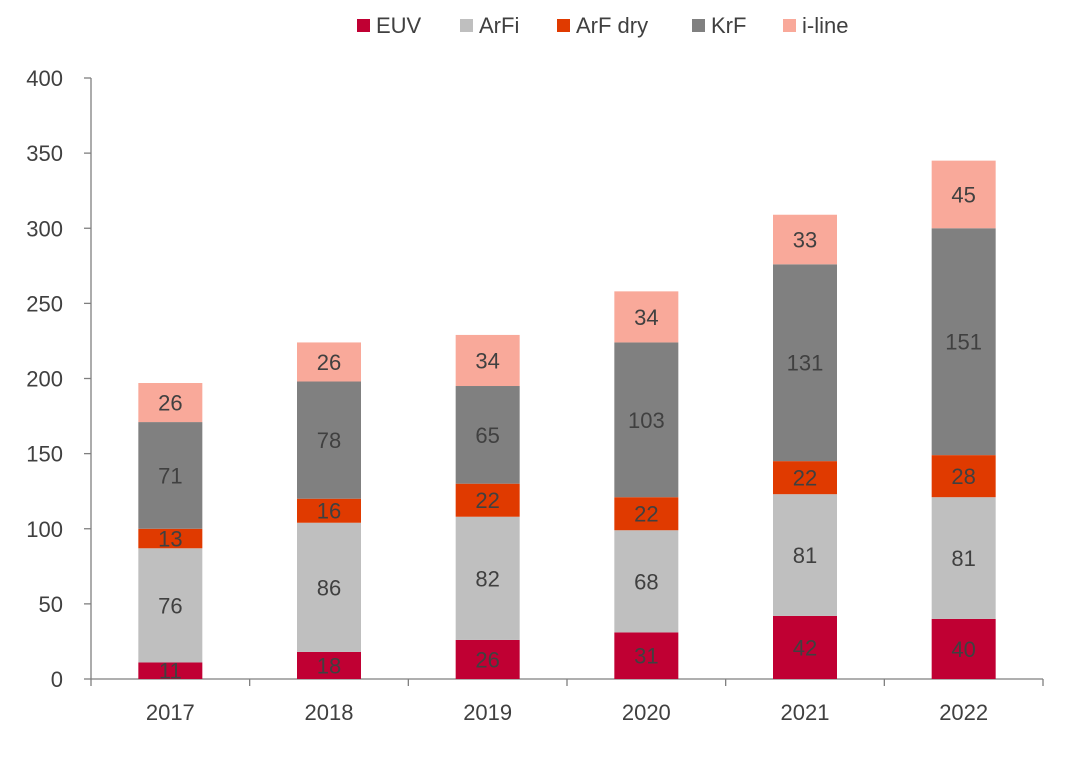 This screenshot has height=759, width=1080. What do you see at coordinates (728, 25) in the screenshot?
I see `legend-label: KrF` at bounding box center [728, 25].